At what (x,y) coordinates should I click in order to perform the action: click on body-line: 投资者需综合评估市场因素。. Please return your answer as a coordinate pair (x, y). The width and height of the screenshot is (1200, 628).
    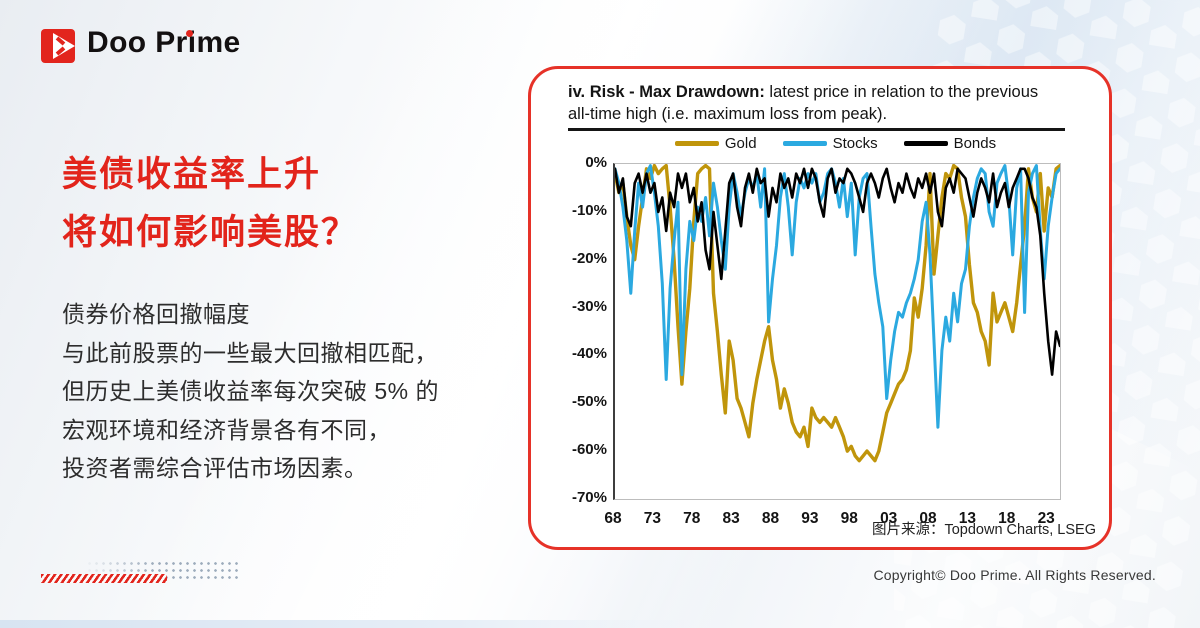
    Looking at the image, I should click on (215, 468).